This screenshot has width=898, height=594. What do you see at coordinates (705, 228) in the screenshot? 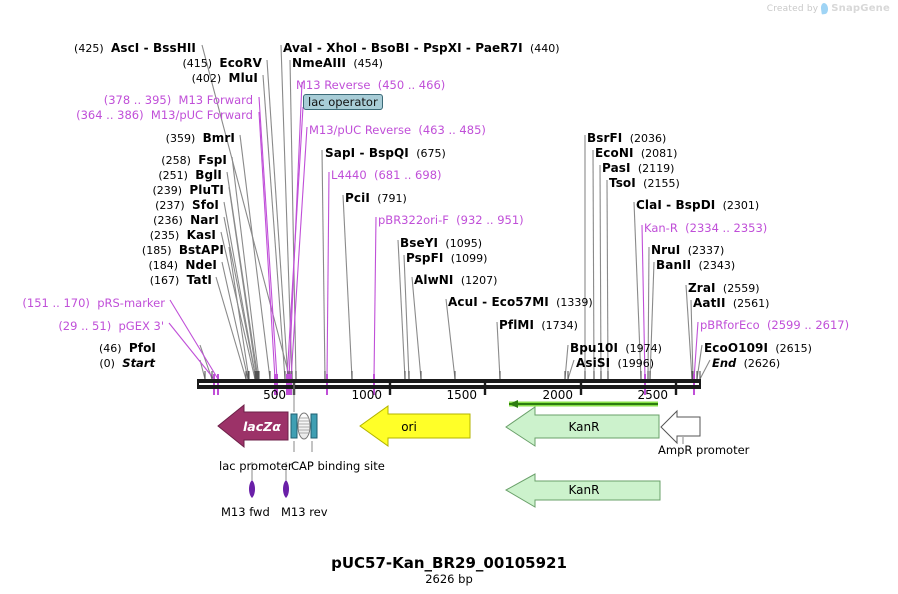
I see `annotation-label-kan-r: Kan-R (2334 .. 2353)` at bounding box center [705, 228].